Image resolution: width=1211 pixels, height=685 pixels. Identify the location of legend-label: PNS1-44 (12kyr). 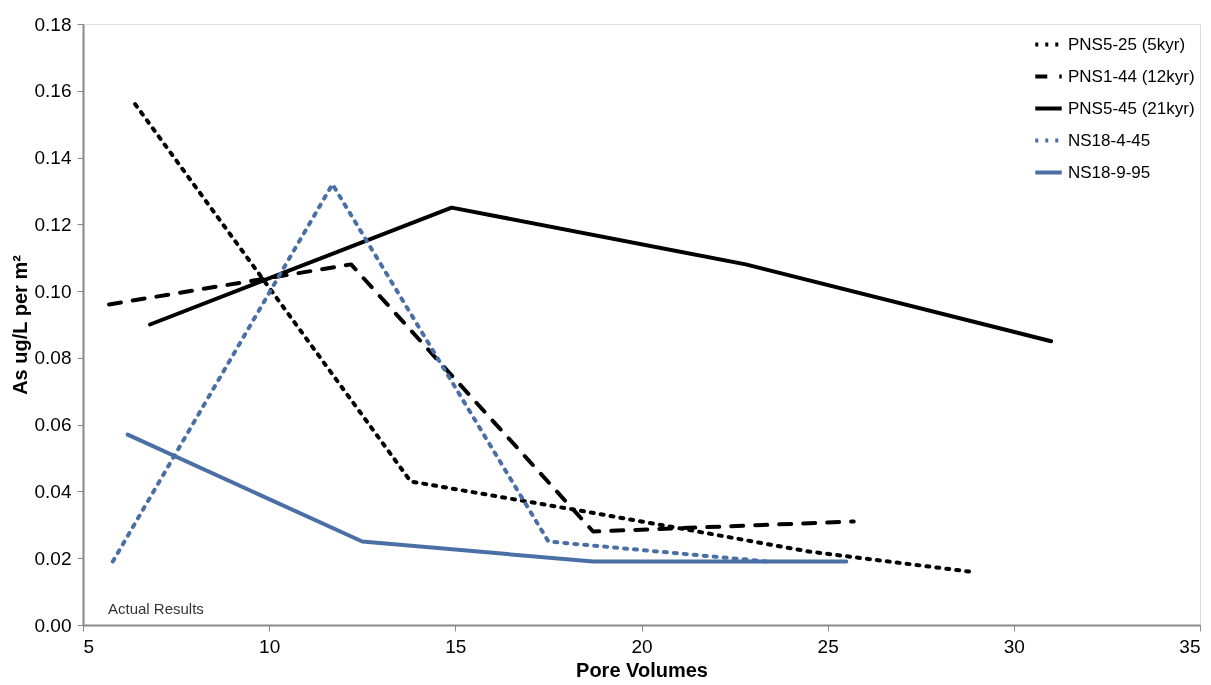
(1131, 76).